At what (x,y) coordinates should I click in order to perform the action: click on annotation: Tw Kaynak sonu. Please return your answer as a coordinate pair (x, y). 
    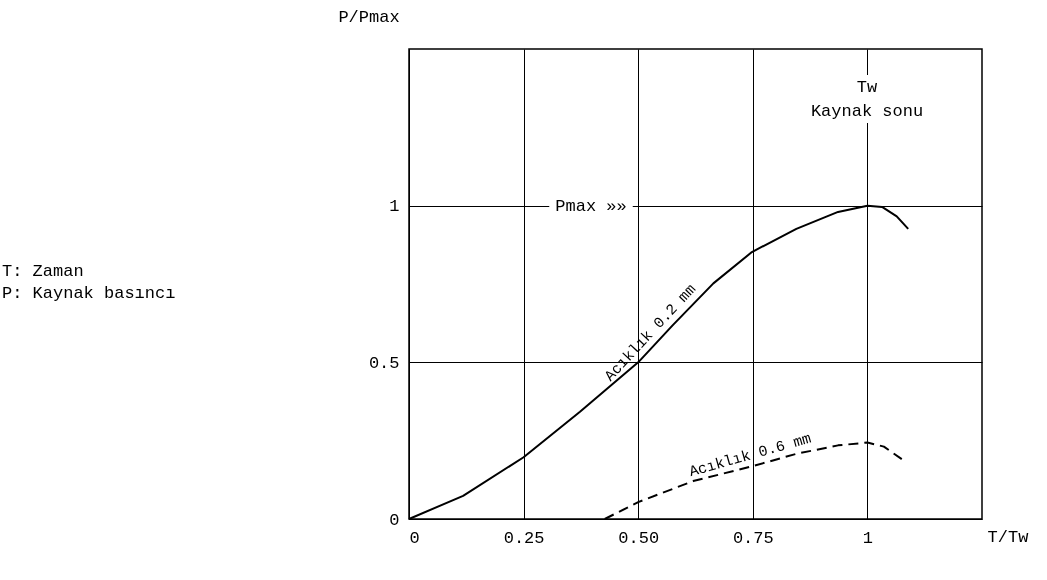
    Looking at the image, I should click on (867, 99).